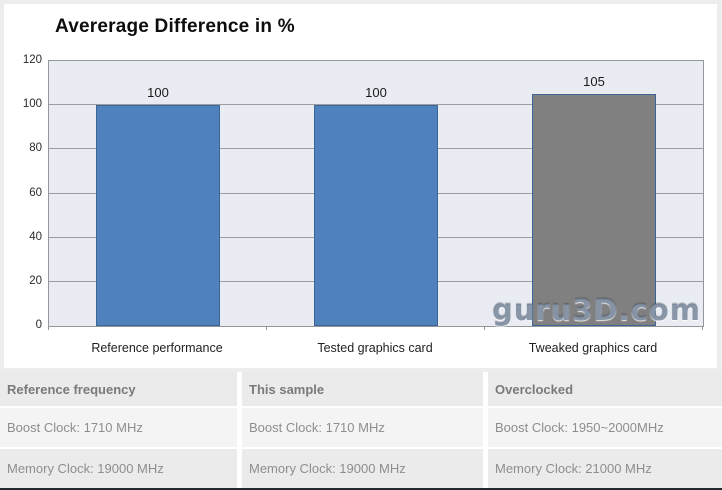 This screenshot has height=490, width=722. Describe the element at coordinates (594, 82) in the screenshot. I see `bar-value-label: 105` at that location.